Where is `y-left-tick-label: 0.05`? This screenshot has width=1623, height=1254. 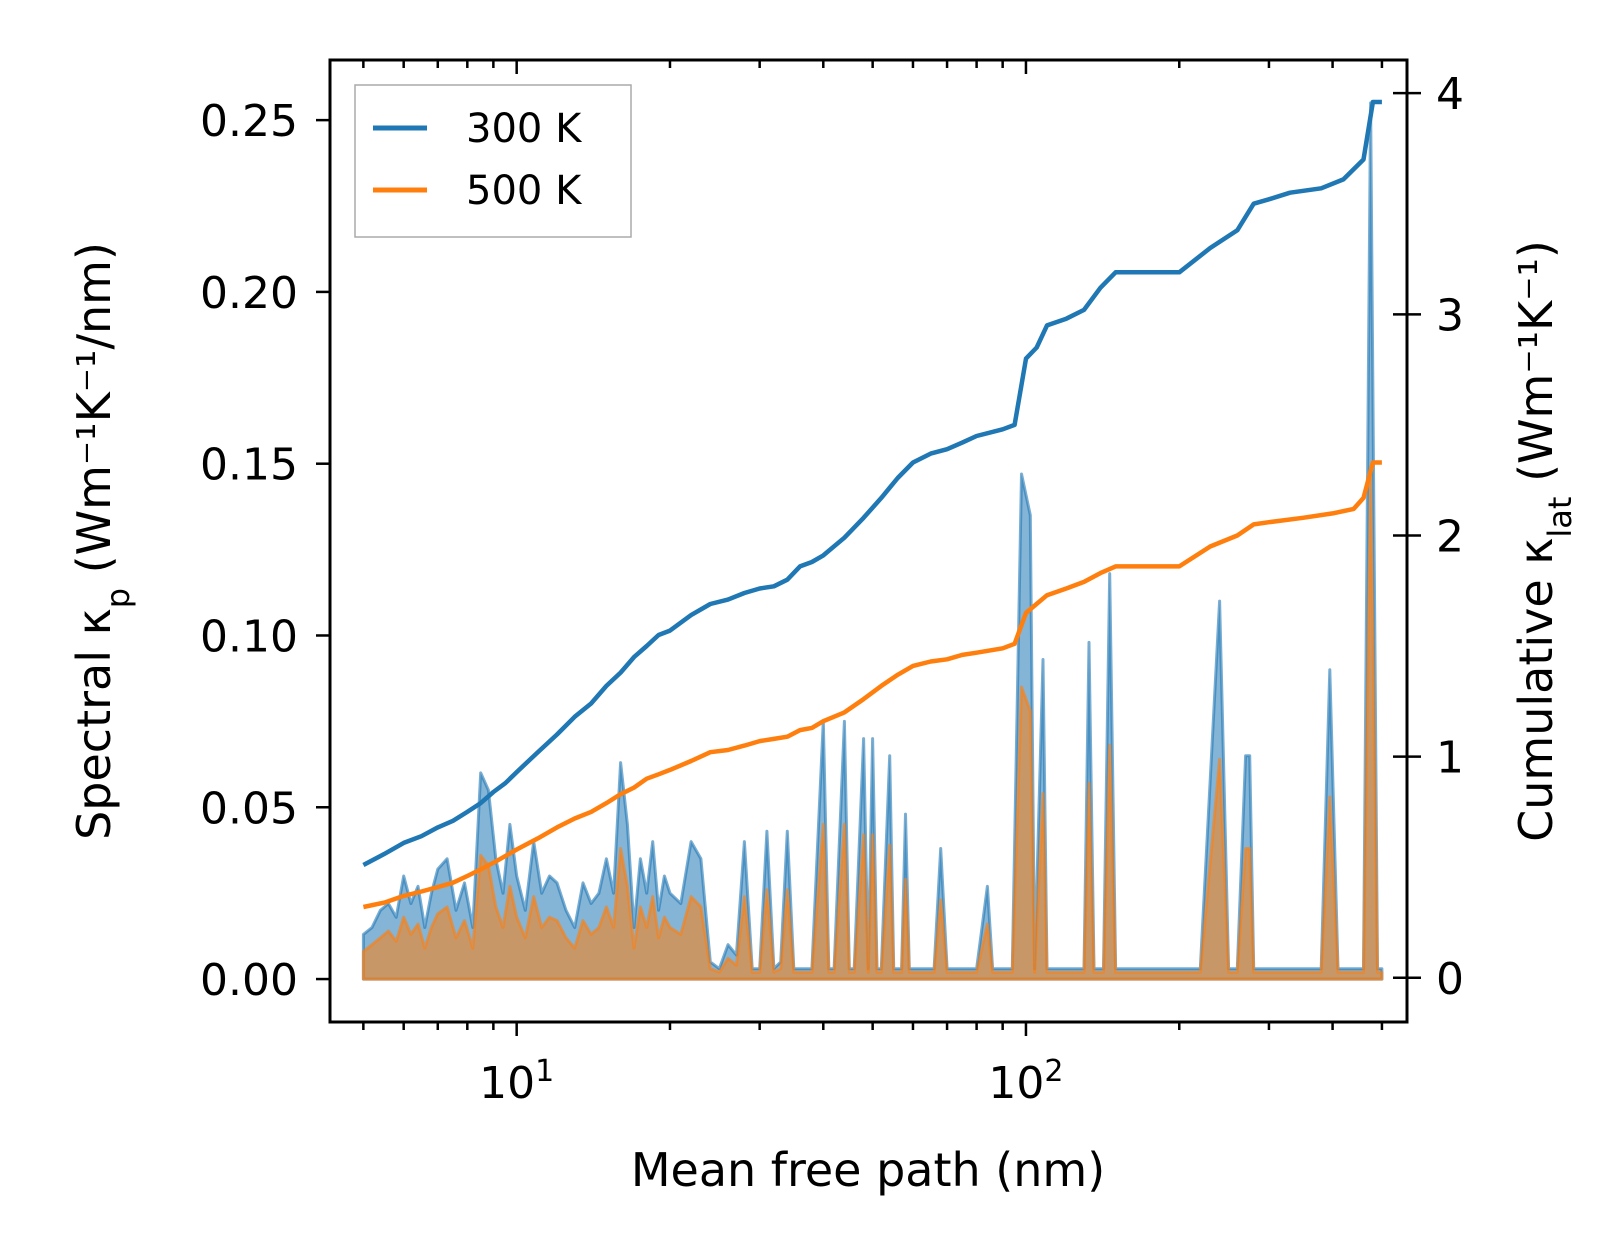
y-left-tick-label: 0.05 is located at coordinates (249, 808).